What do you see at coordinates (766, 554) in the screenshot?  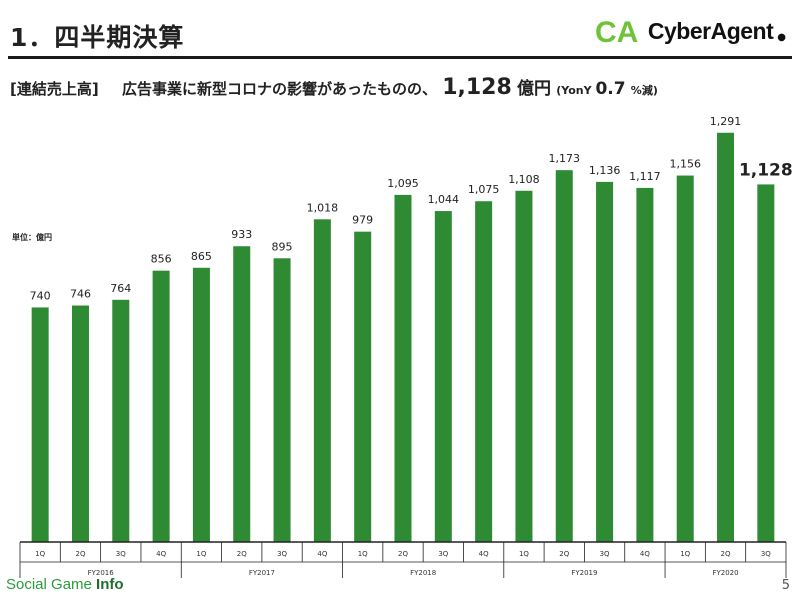 I see `x-tick-label-18: 3Q` at bounding box center [766, 554].